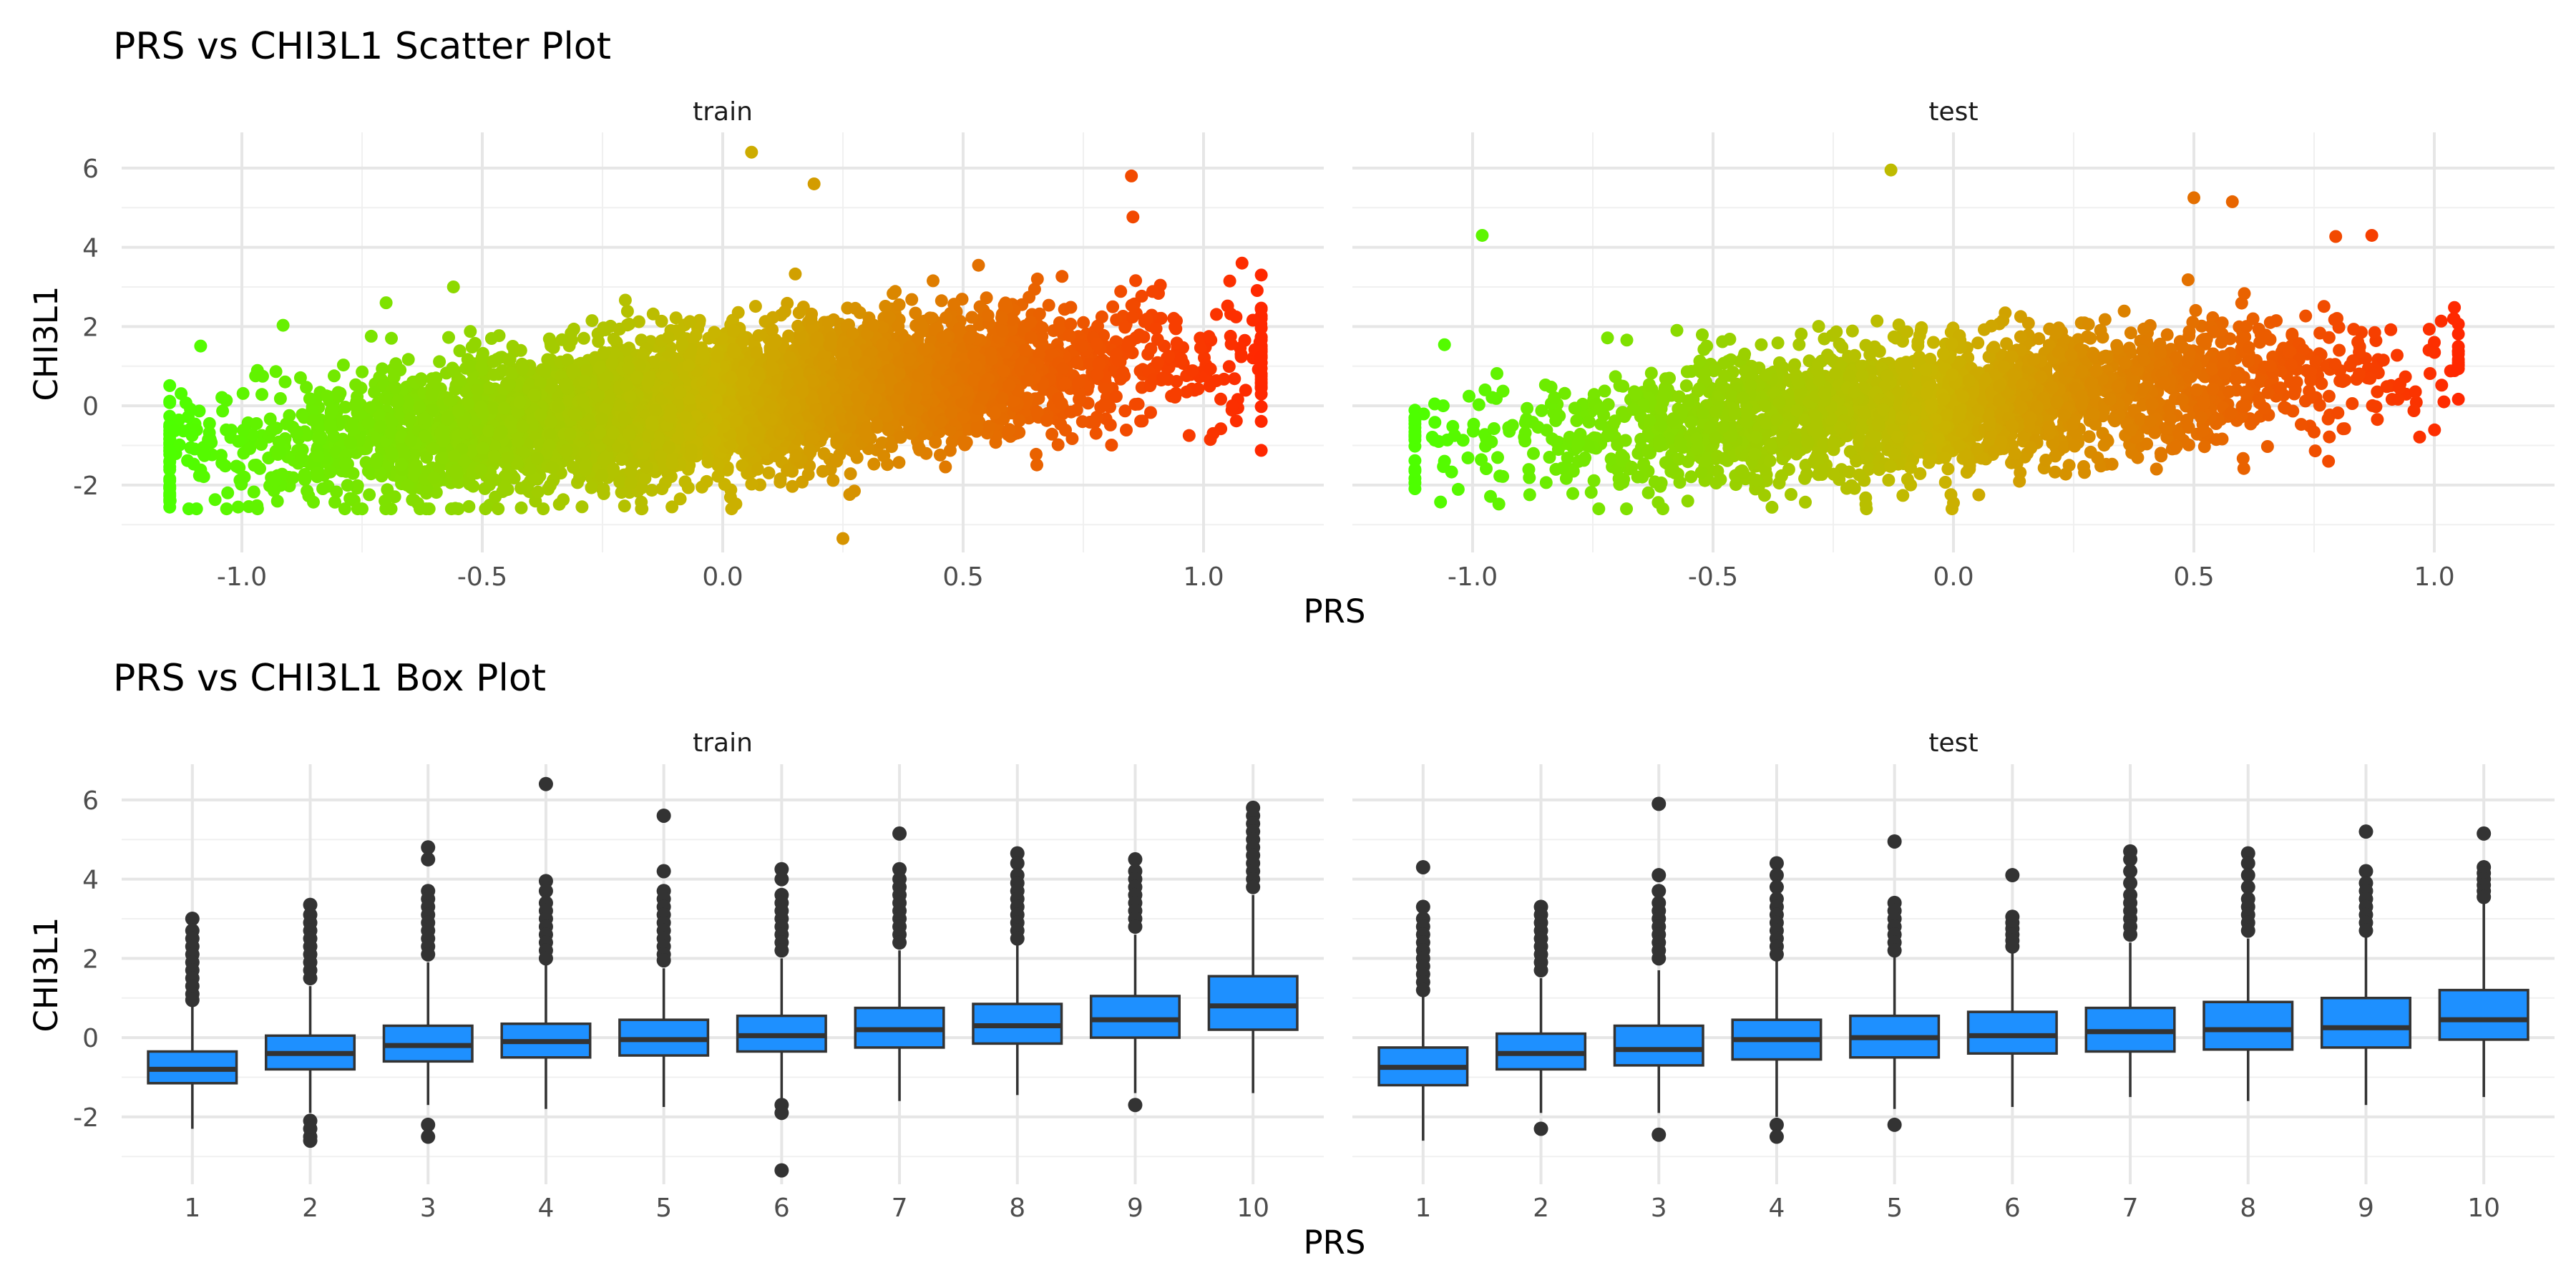  What do you see at coordinates (242, 577) in the screenshot?
I see `scatter-x-tick-label: -1.0` at bounding box center [242, 577].